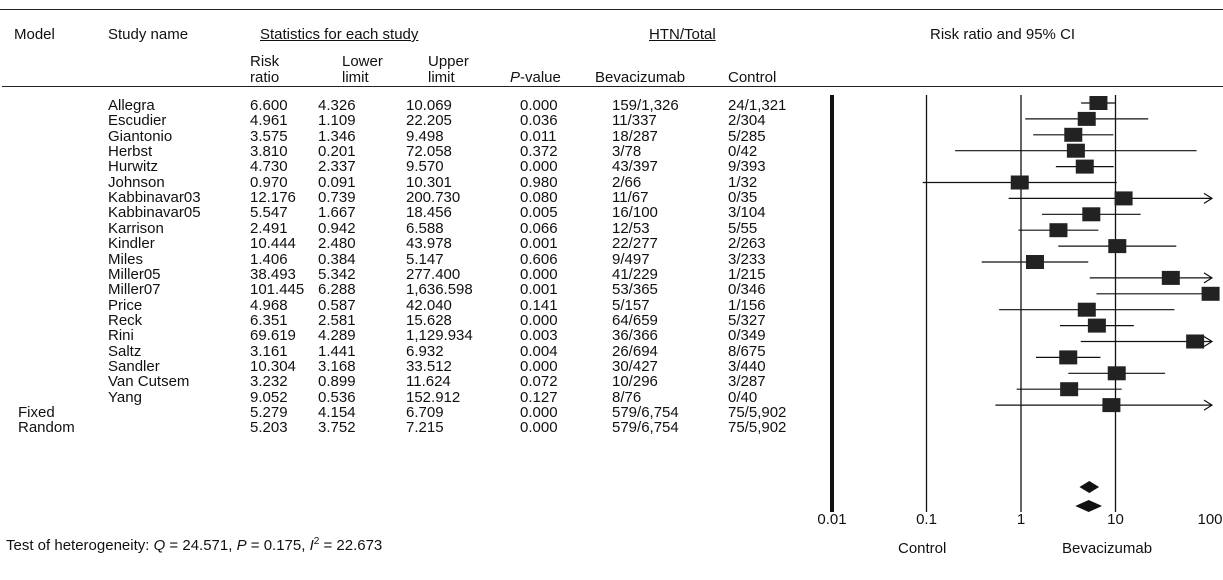 The image size is (1223, 580). Describe the element at coordinates (425, 228) in the screenshot. I see `upper-limit-cell: 6.588` at that location.